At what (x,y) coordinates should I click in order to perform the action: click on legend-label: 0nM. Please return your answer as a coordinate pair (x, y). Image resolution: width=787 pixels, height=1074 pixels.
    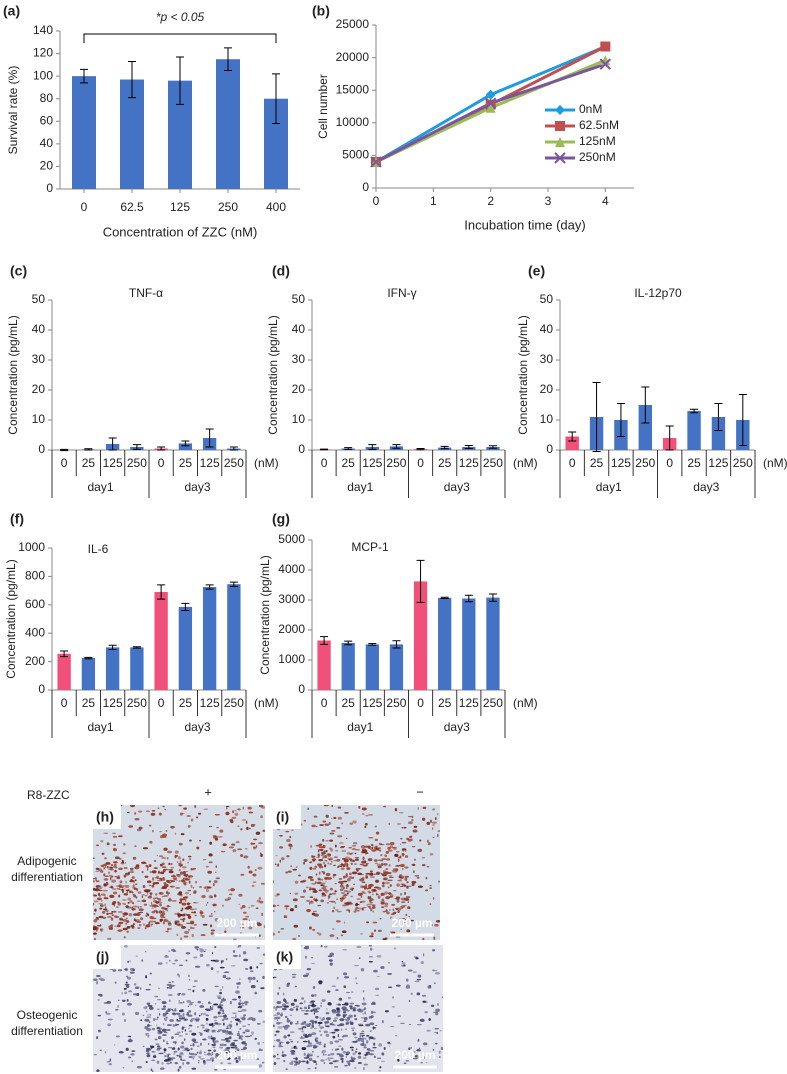
    Looking at the image, I should click on (590, 109).